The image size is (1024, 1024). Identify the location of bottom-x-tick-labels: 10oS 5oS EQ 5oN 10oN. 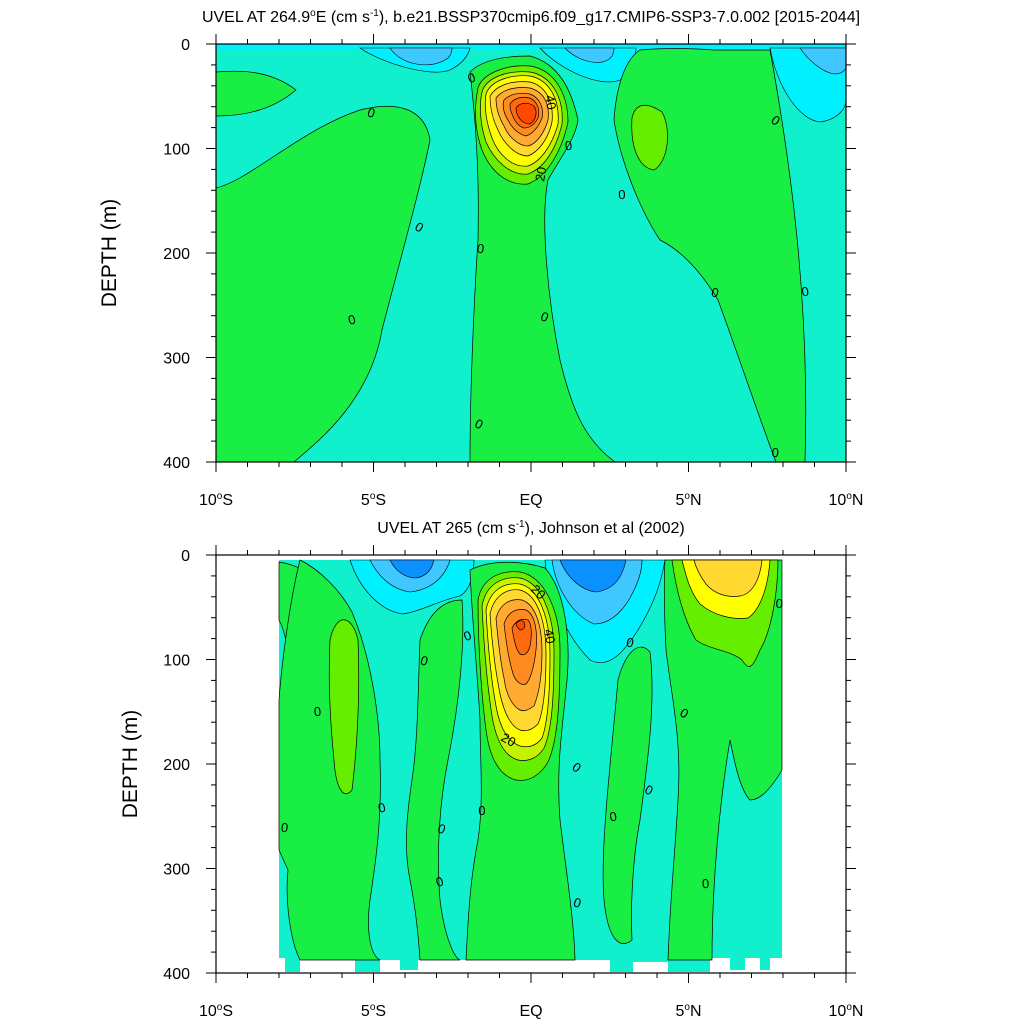
(531, 1011).